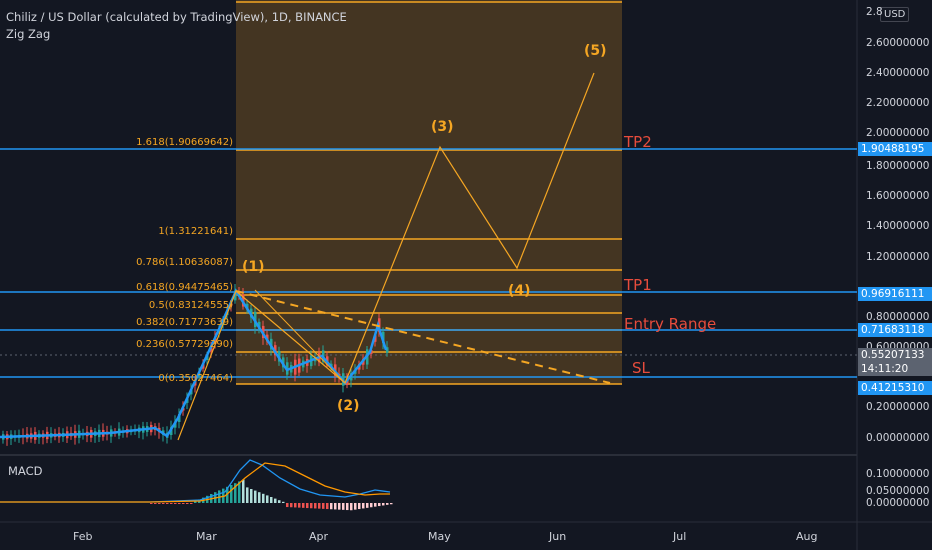  Describe the element at coordinates (638, 142) in the screenshot. I see `tp2-label: TP2` at that location.